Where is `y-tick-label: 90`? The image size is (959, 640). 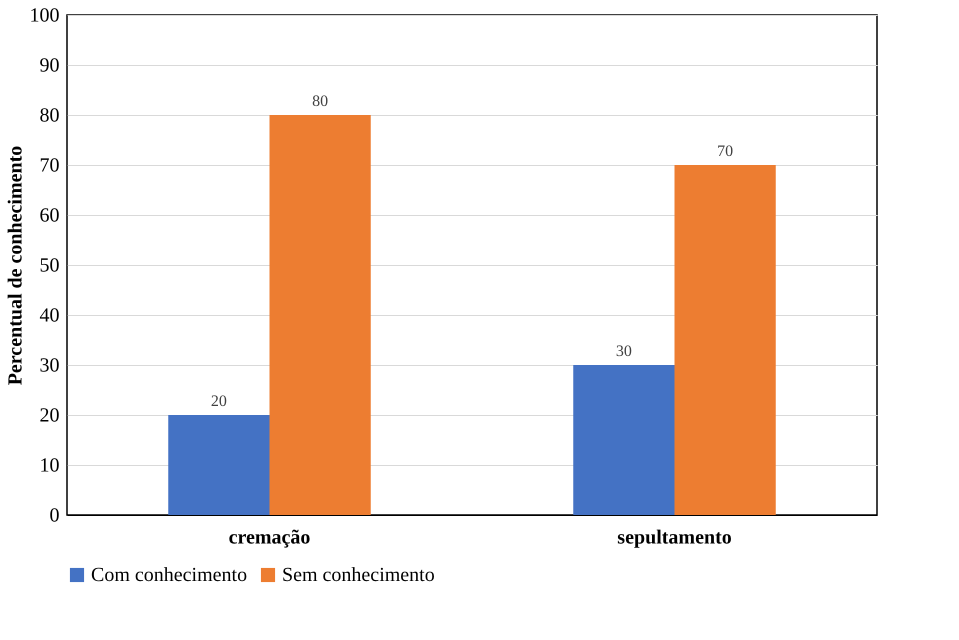 y-tick-label: 90 is located at coordinates (50, 65).